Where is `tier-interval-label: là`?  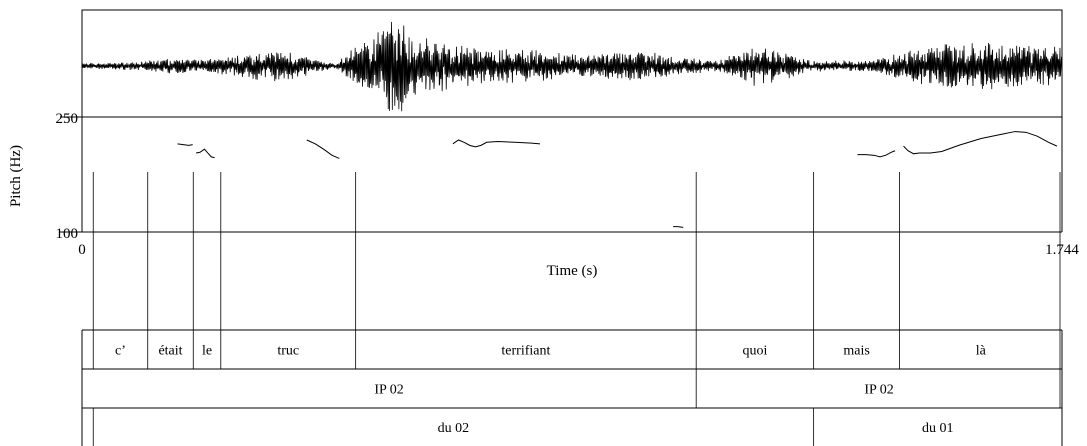
tier-interval-label: là is located at coordinates (981, 351).